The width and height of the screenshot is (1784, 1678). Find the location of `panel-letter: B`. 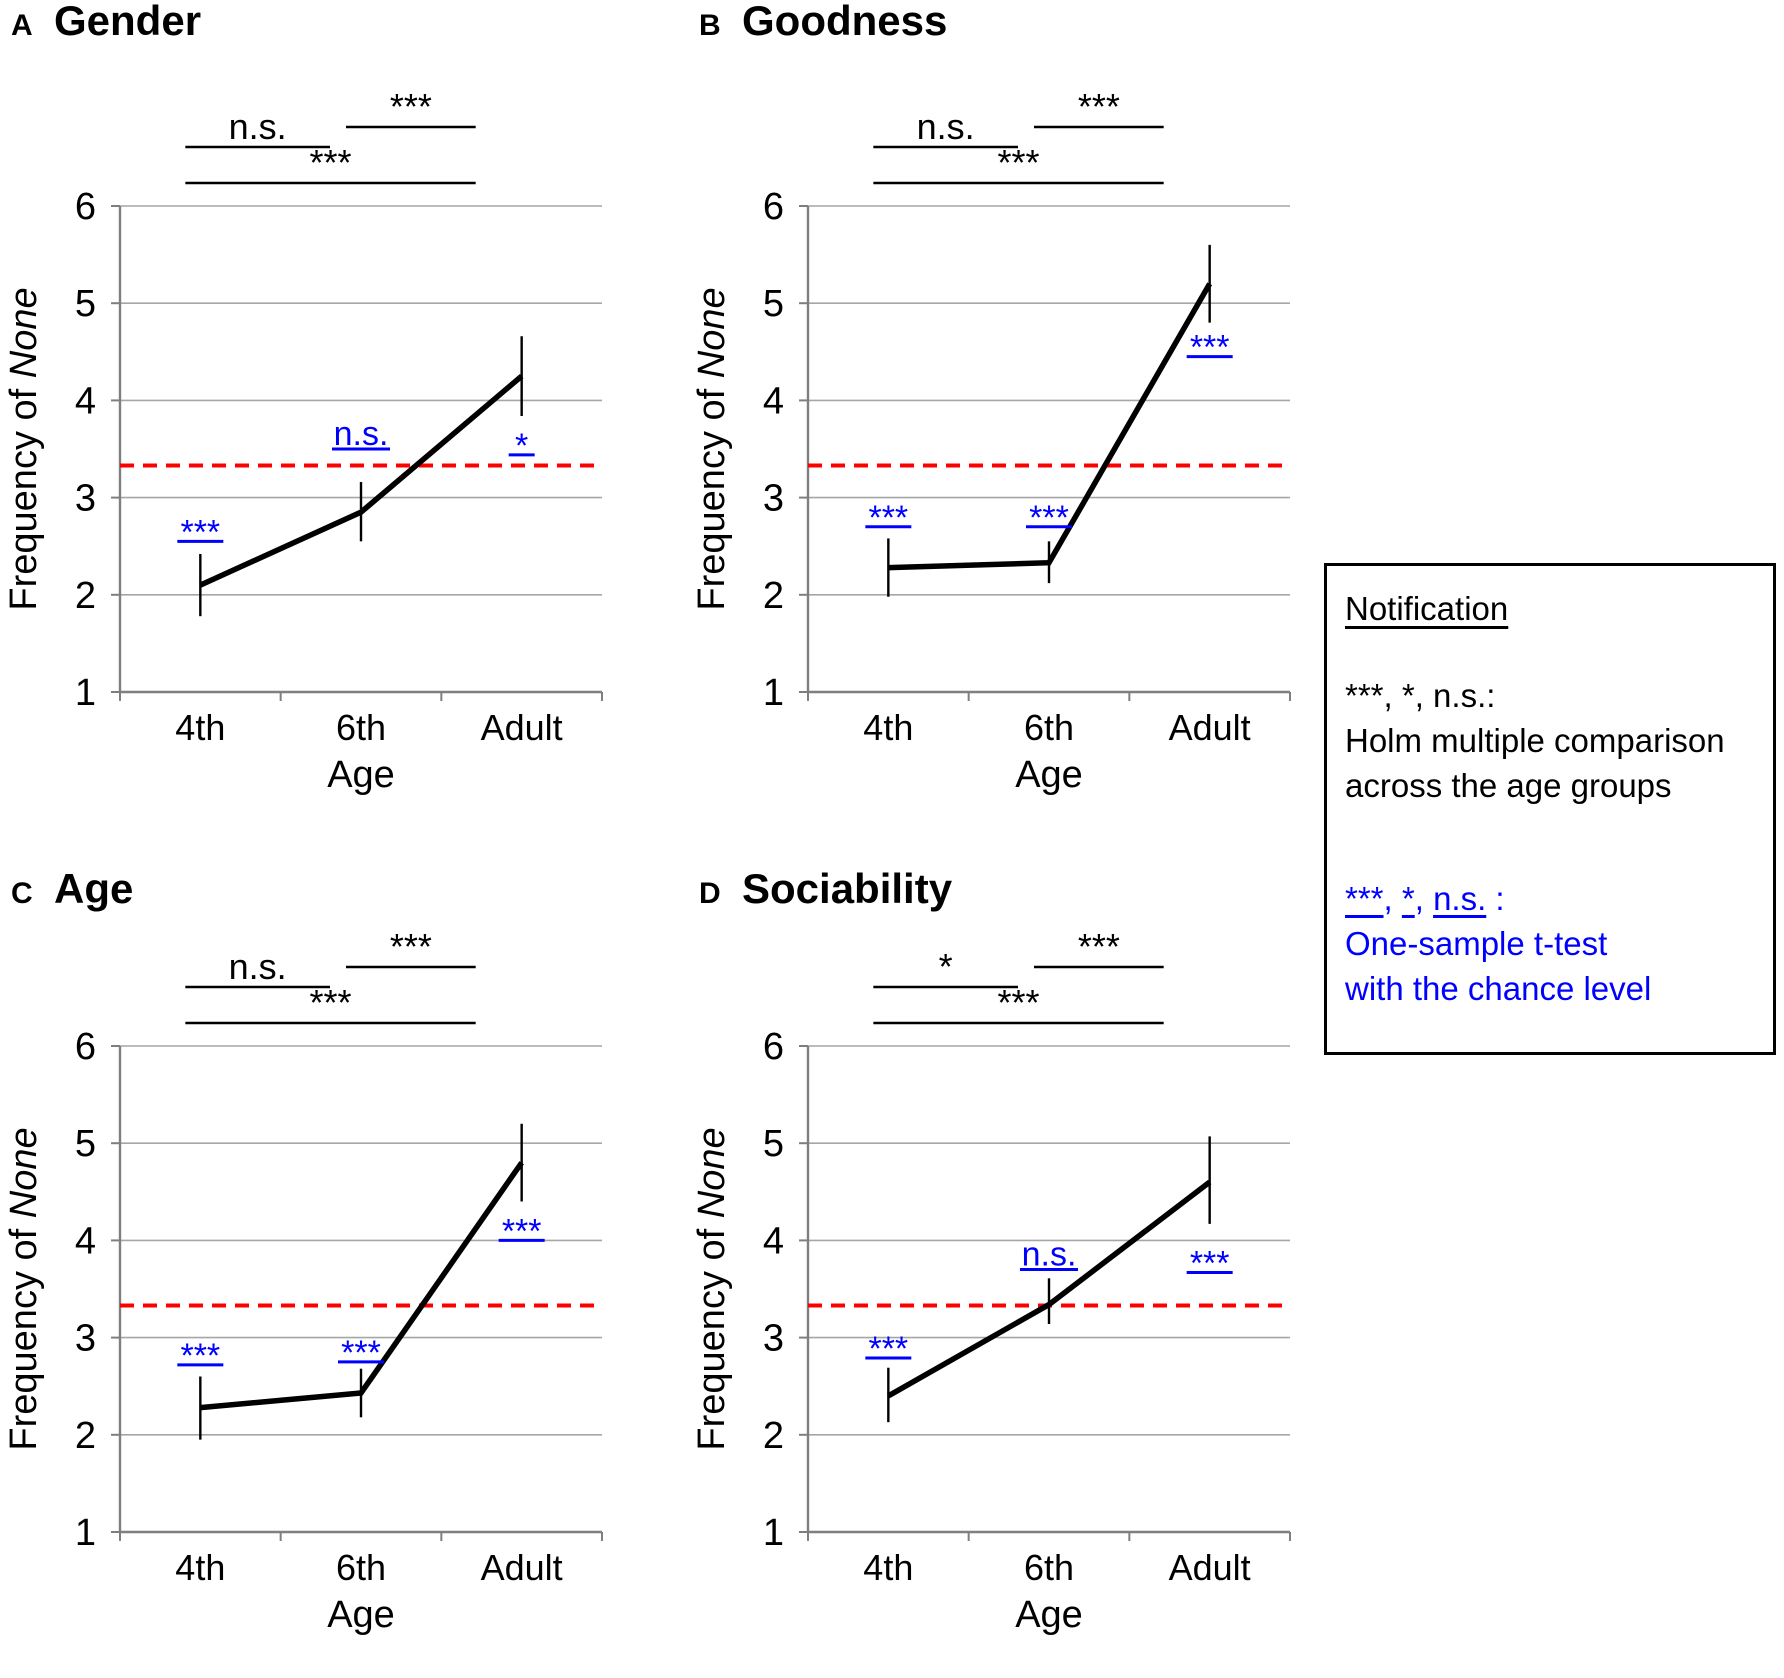

panel-letter: B is located at coordinates (710, 25).